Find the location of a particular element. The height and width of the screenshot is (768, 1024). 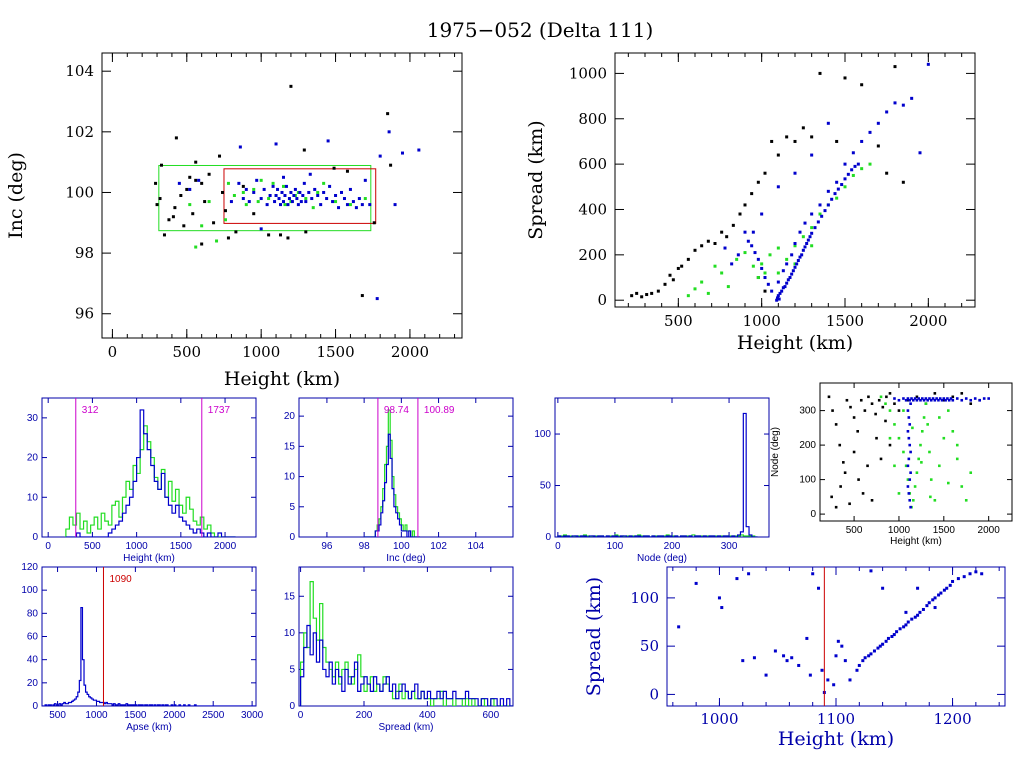

y-tick-label: 96 is located at coordinates (84, 314).